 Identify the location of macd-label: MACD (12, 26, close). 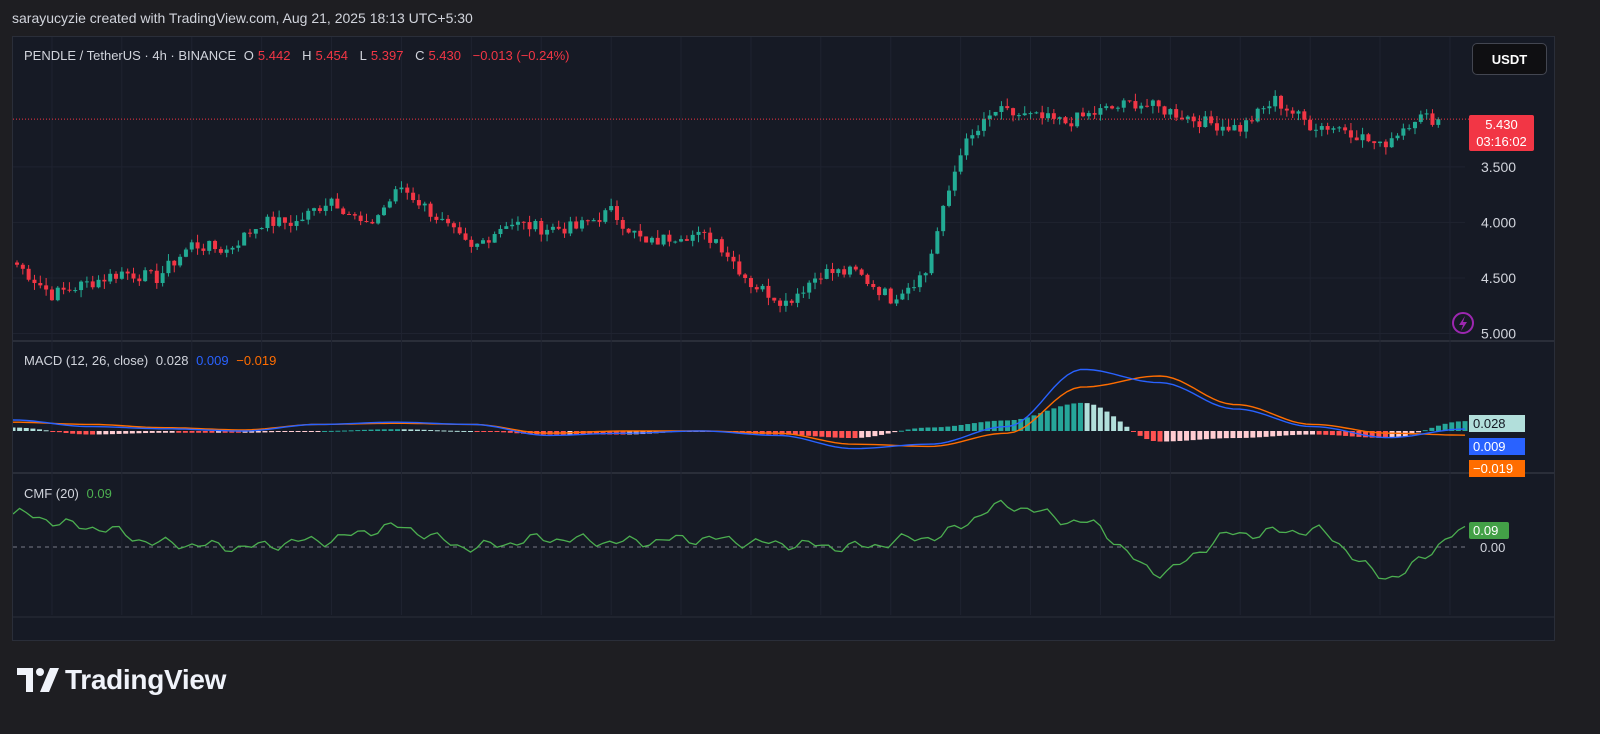
(86, 360).